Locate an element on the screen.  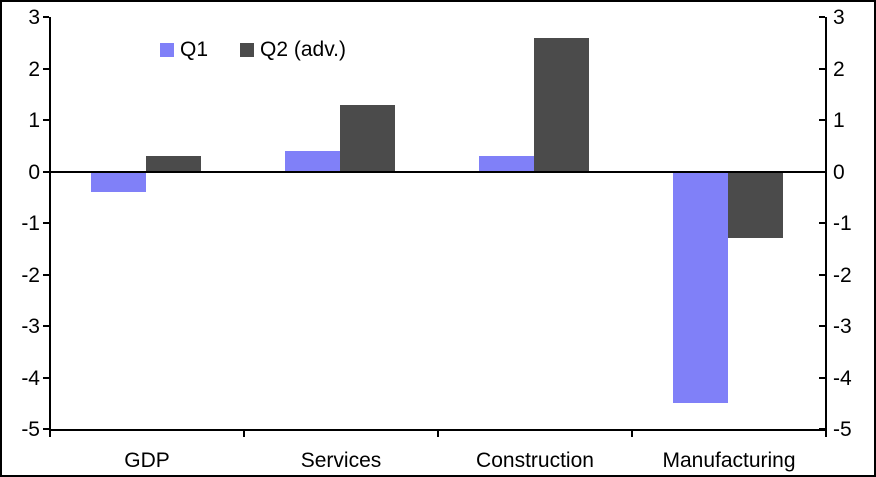
y-tick-label-right: 3 is located at coordinates (839, 17).